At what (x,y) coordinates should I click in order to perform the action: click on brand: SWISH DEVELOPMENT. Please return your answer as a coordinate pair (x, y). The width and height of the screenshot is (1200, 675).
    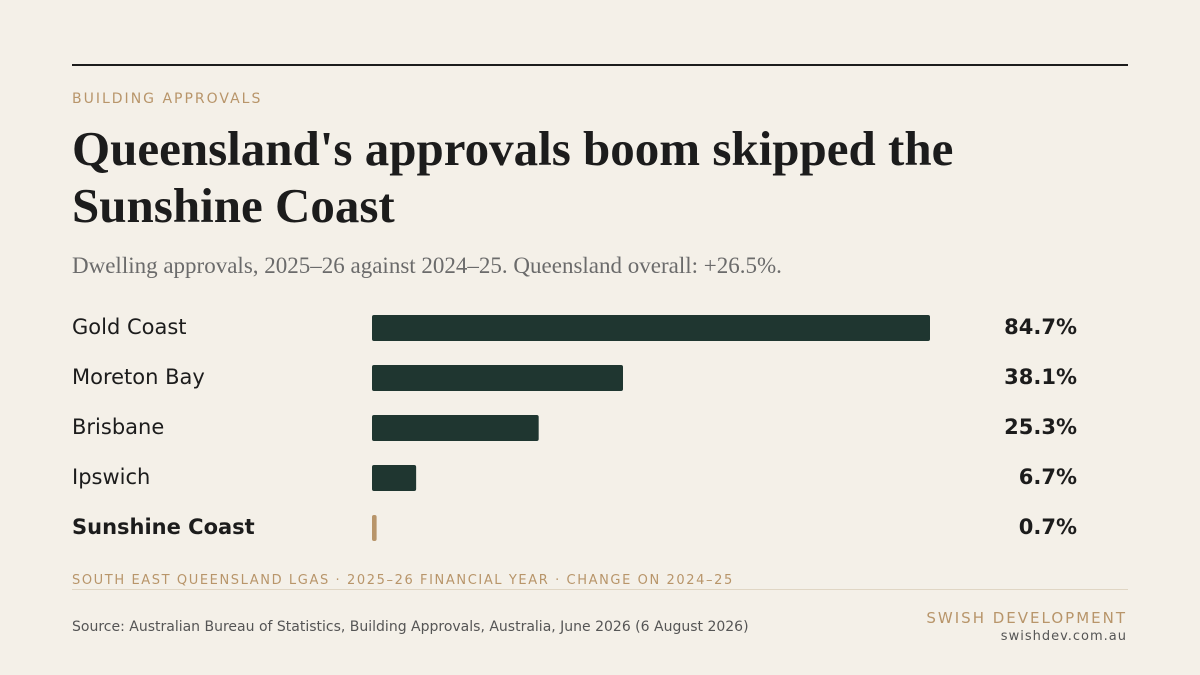
    Looking at the image, I should click on (1026, 618).